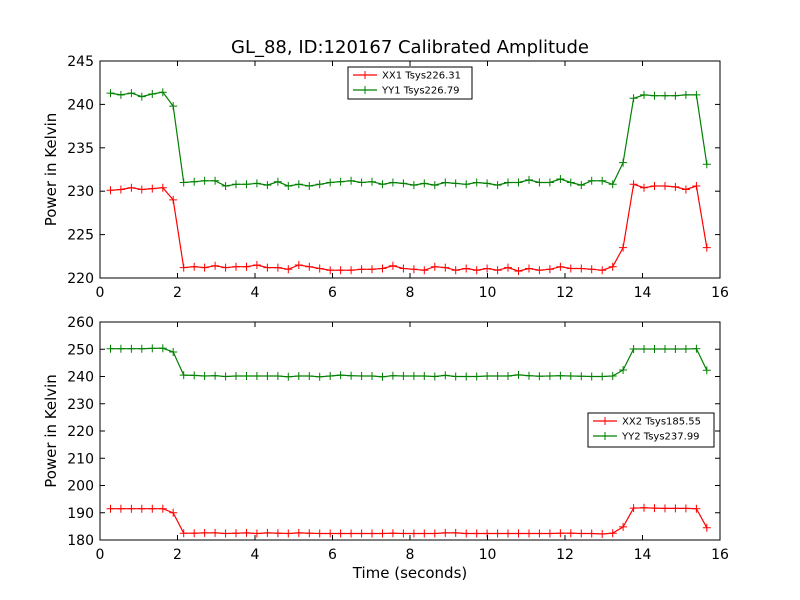 This screenshot has width=800, height=600. I want to click on y-axis-label: Power in Kelvin, so click(51, 170).